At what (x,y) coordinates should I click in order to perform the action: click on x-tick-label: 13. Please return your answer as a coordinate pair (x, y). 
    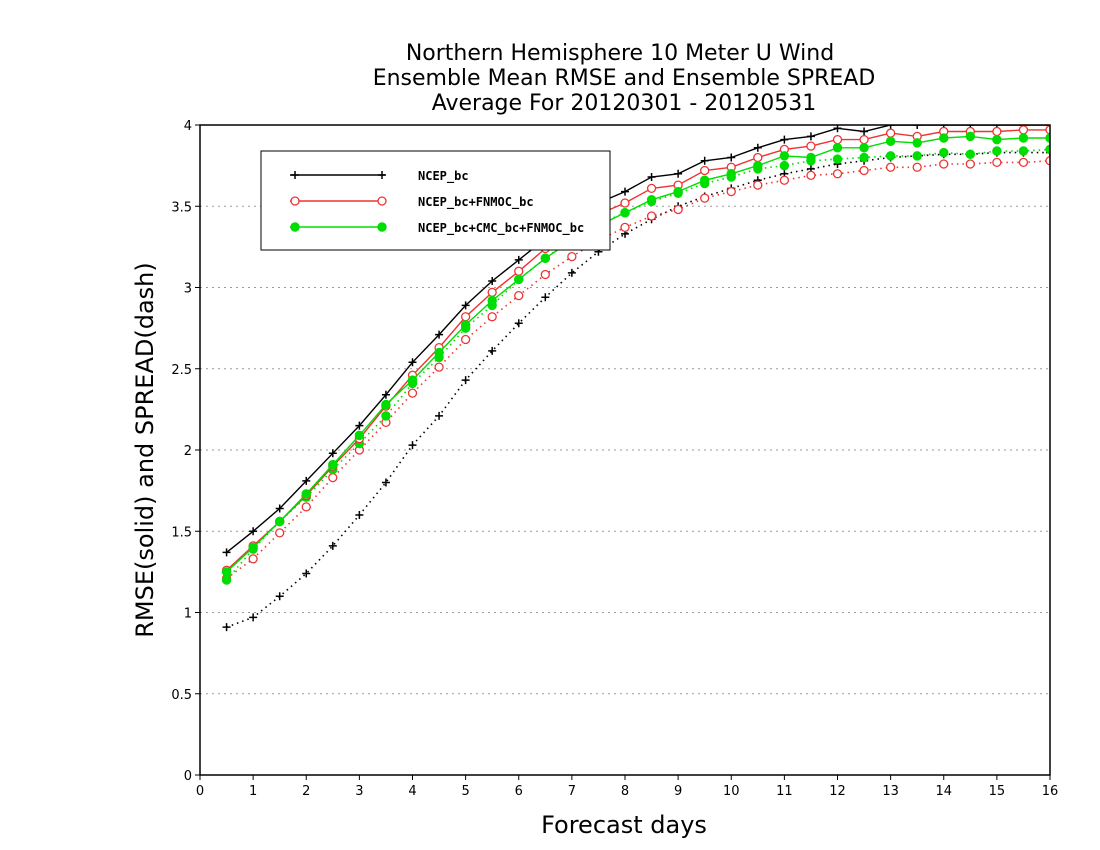
    Looking at the image, I should click on (890, 791).